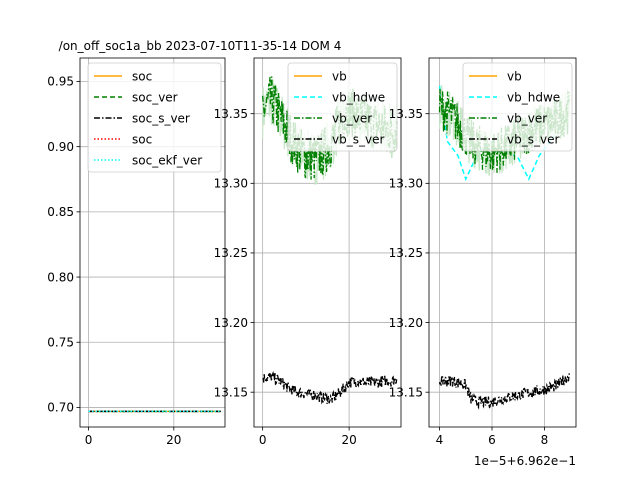  Describe the element at coordinates (60, 82) in the screenshot. I see `y-tick-label-5: 0.95` at that location.